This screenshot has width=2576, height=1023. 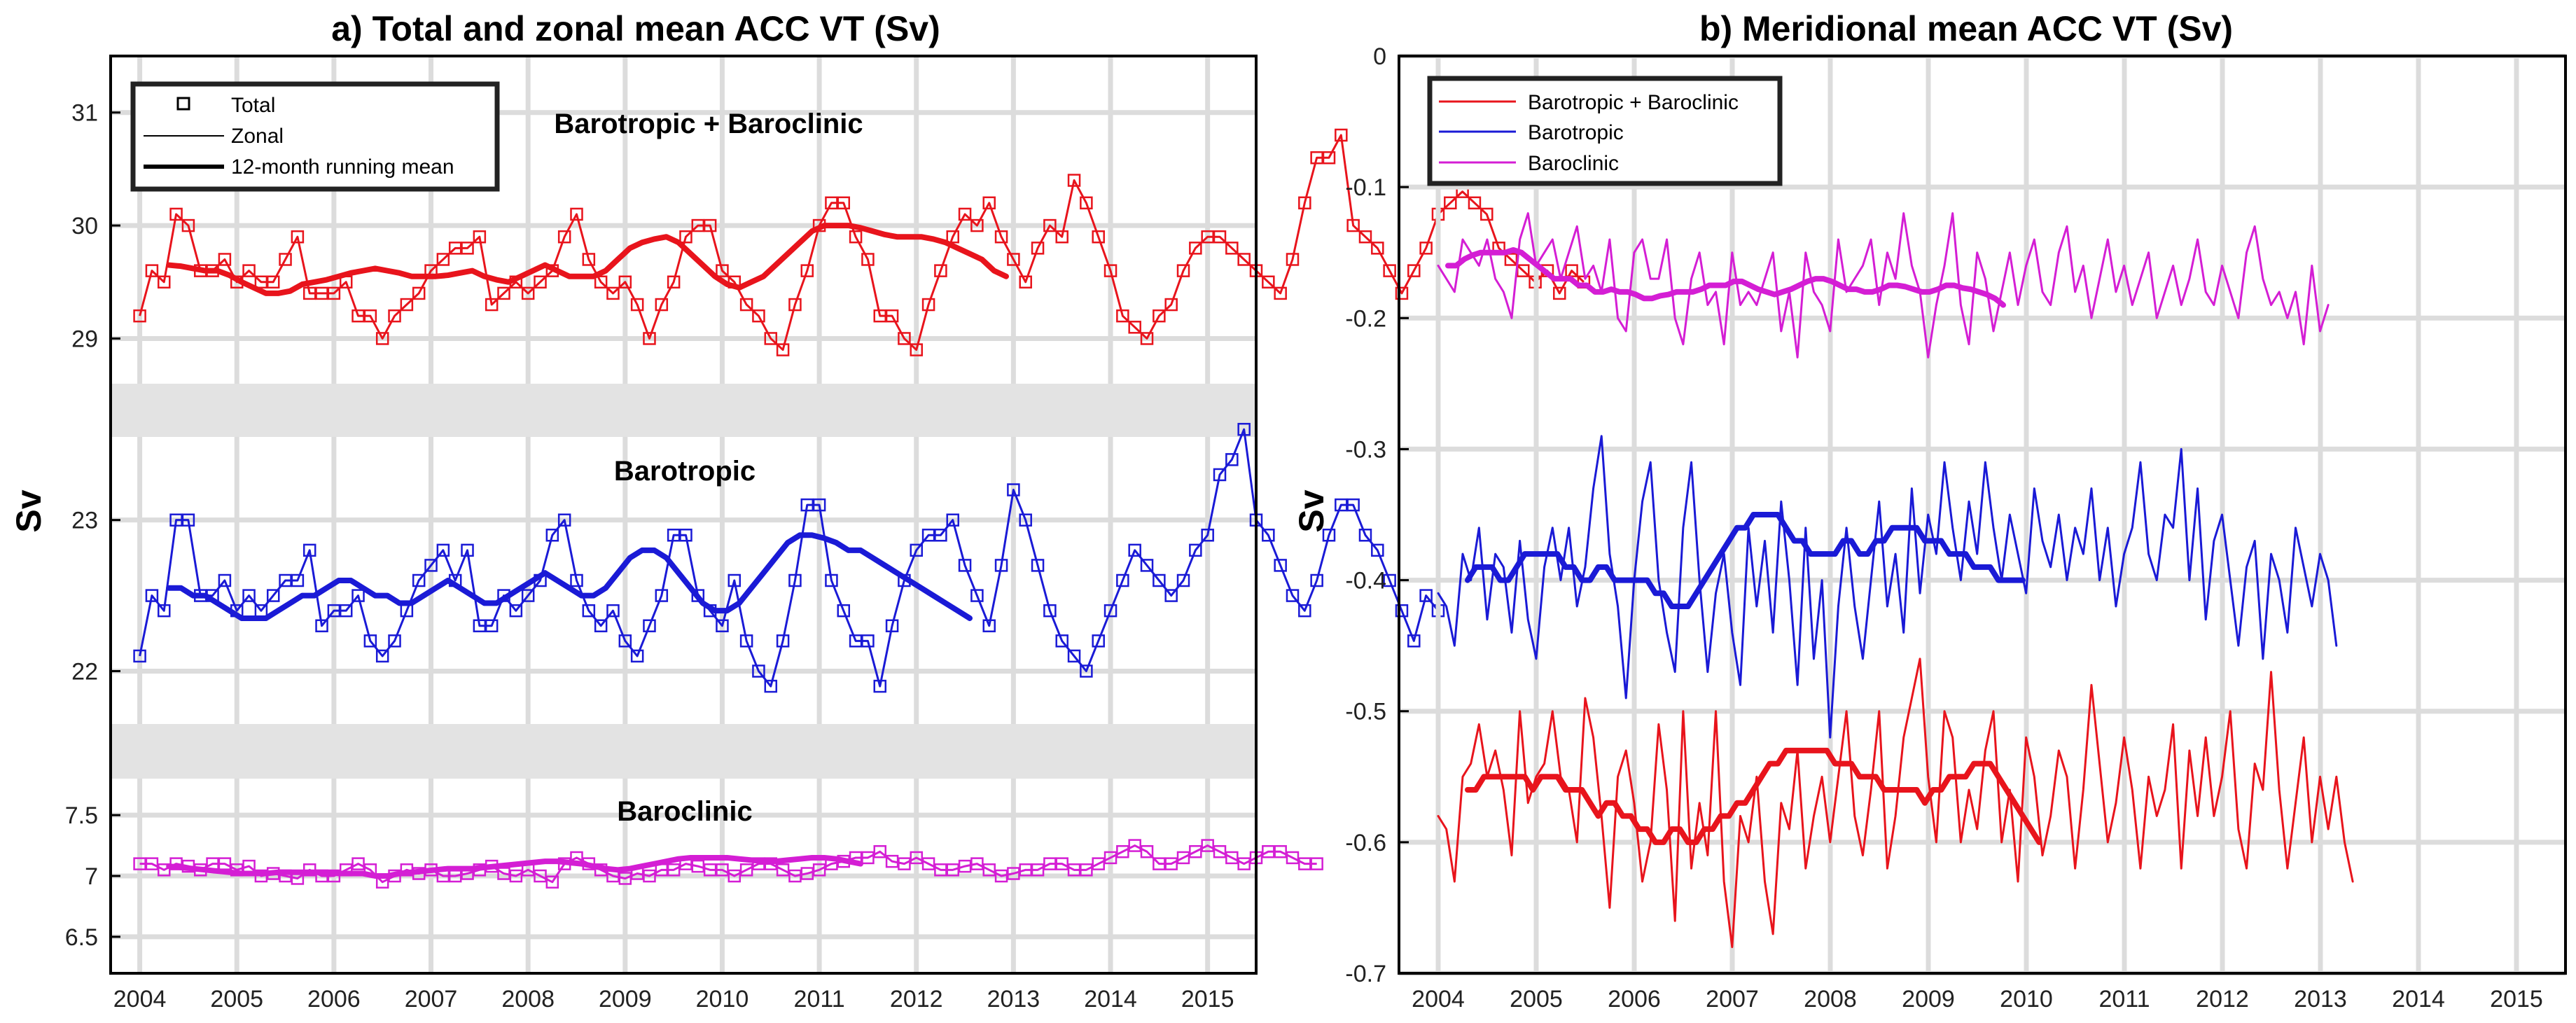 What do you see at coordinates (236, 999) in the screenshot?
I see `a-xtick-label: 2005` at bounding box center [236, 999].